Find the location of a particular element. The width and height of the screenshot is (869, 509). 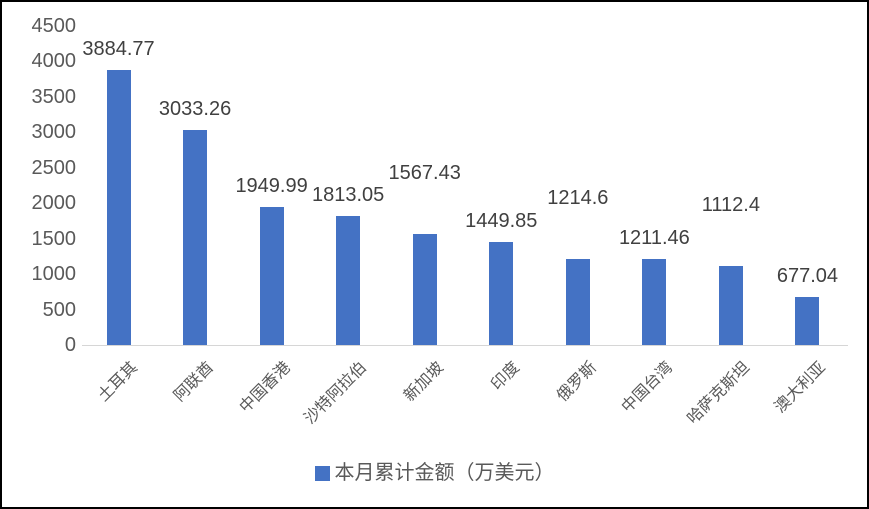

y-tick-label: 2000 is located at coordinates (54, 203).